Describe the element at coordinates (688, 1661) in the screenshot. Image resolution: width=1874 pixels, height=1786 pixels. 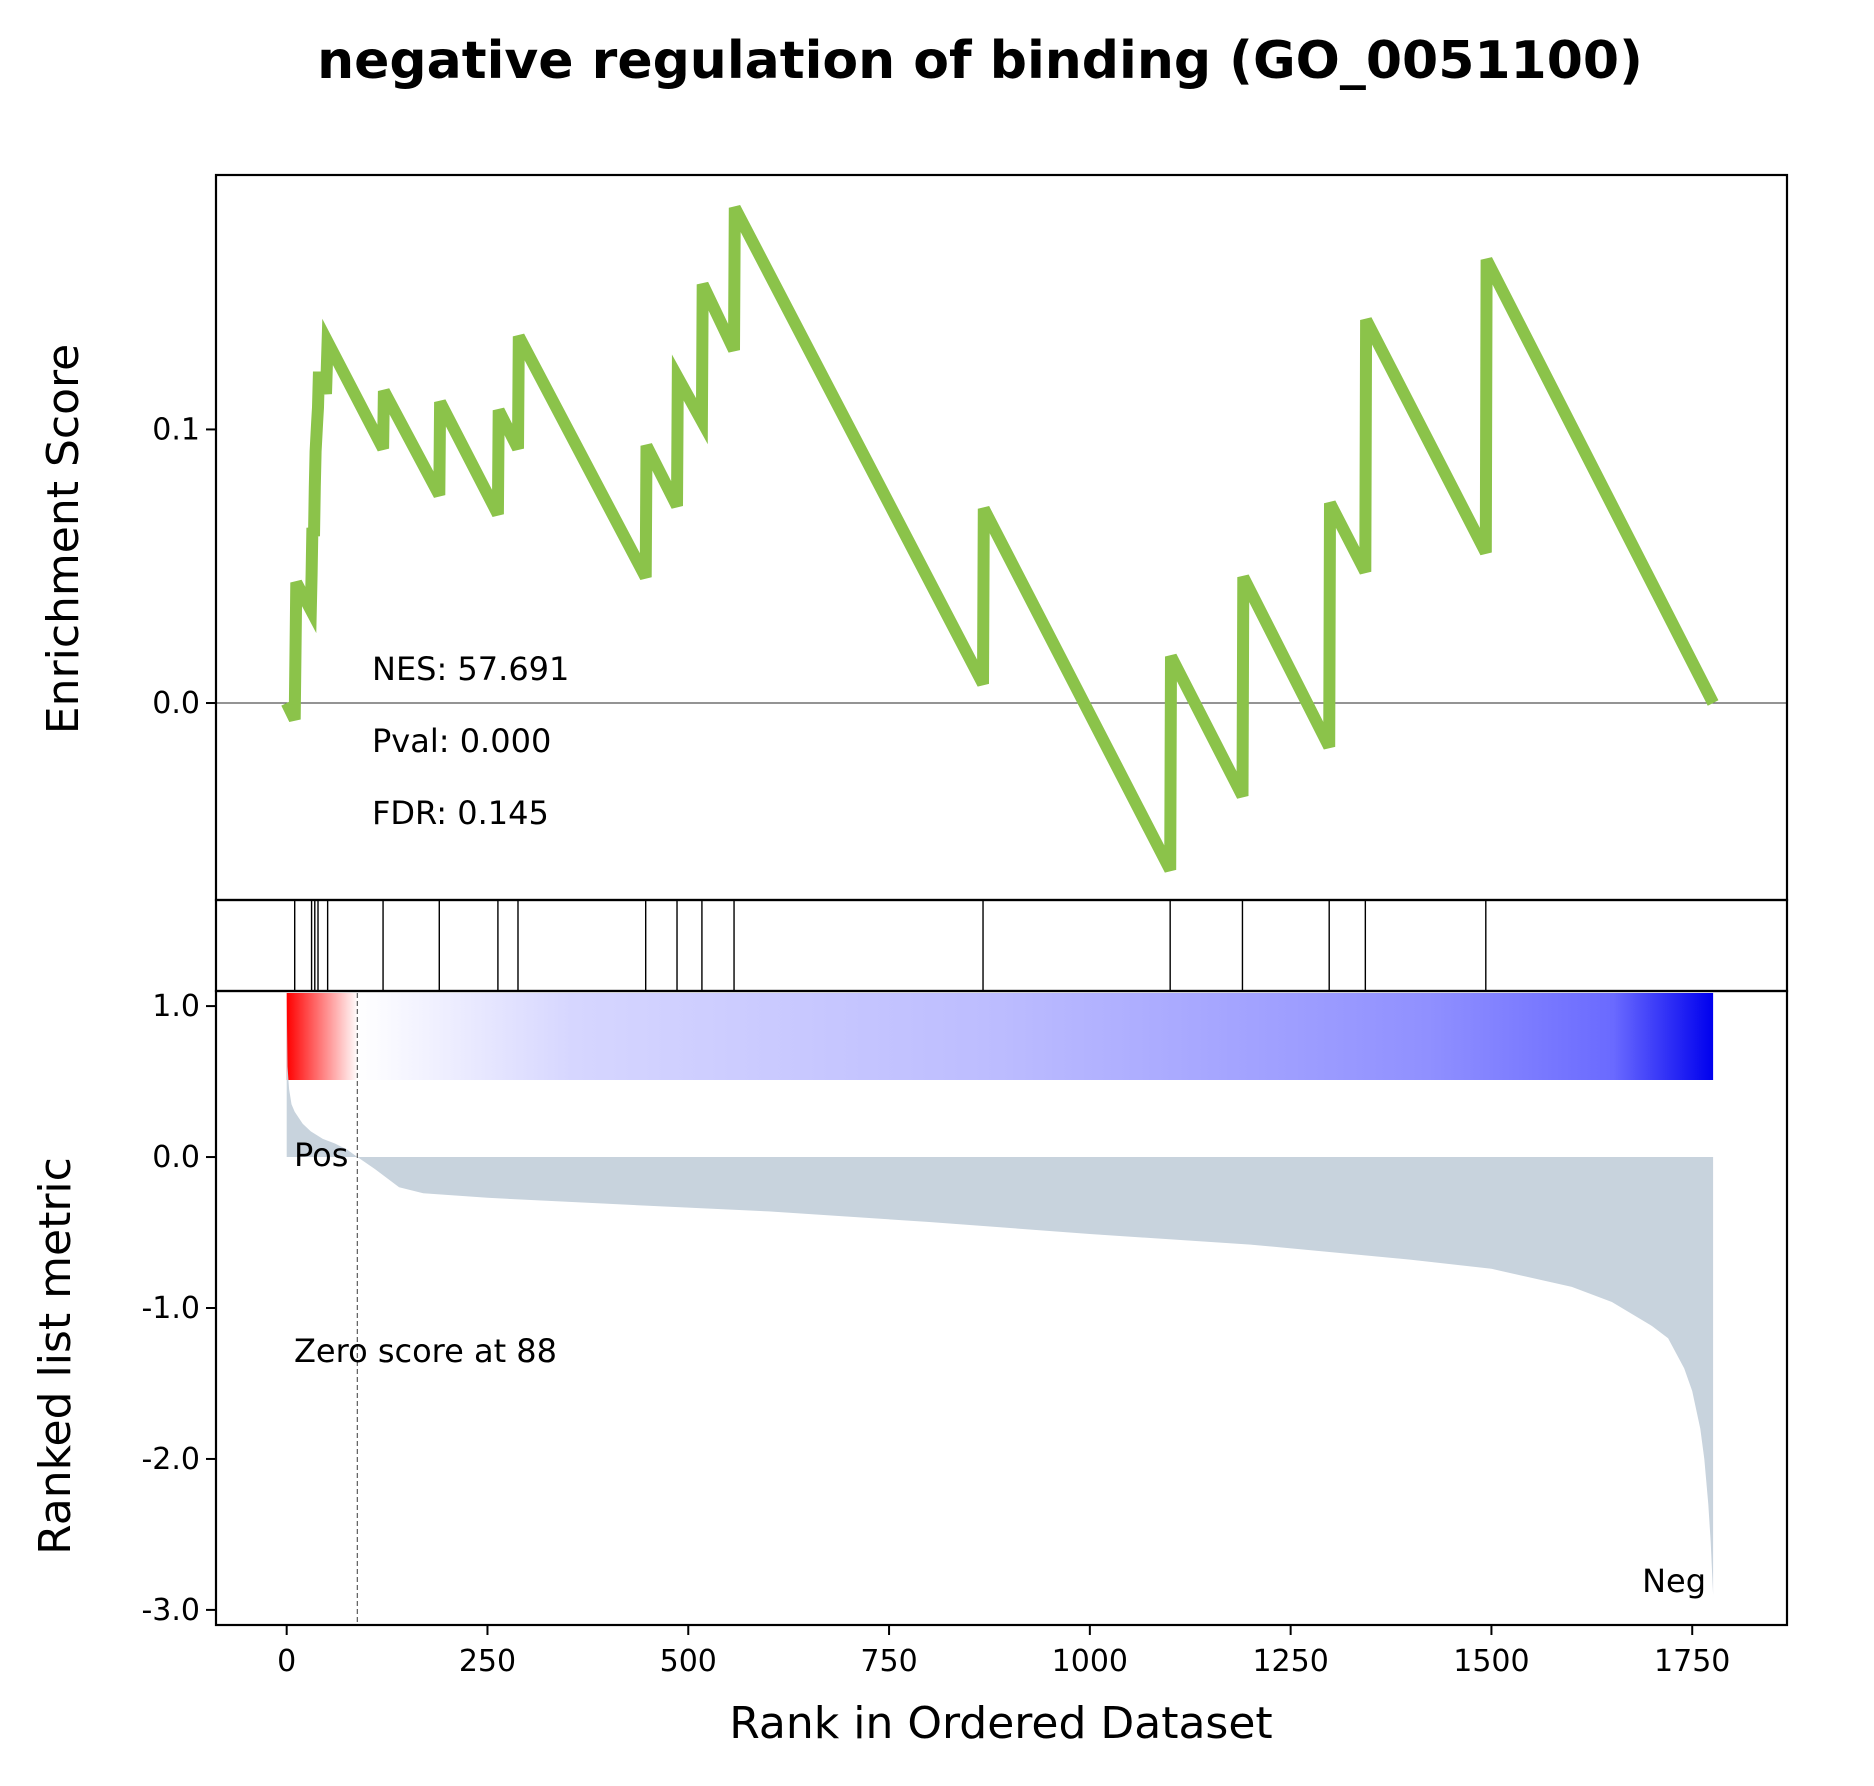
I see `x-tick-label: 500` at that location.